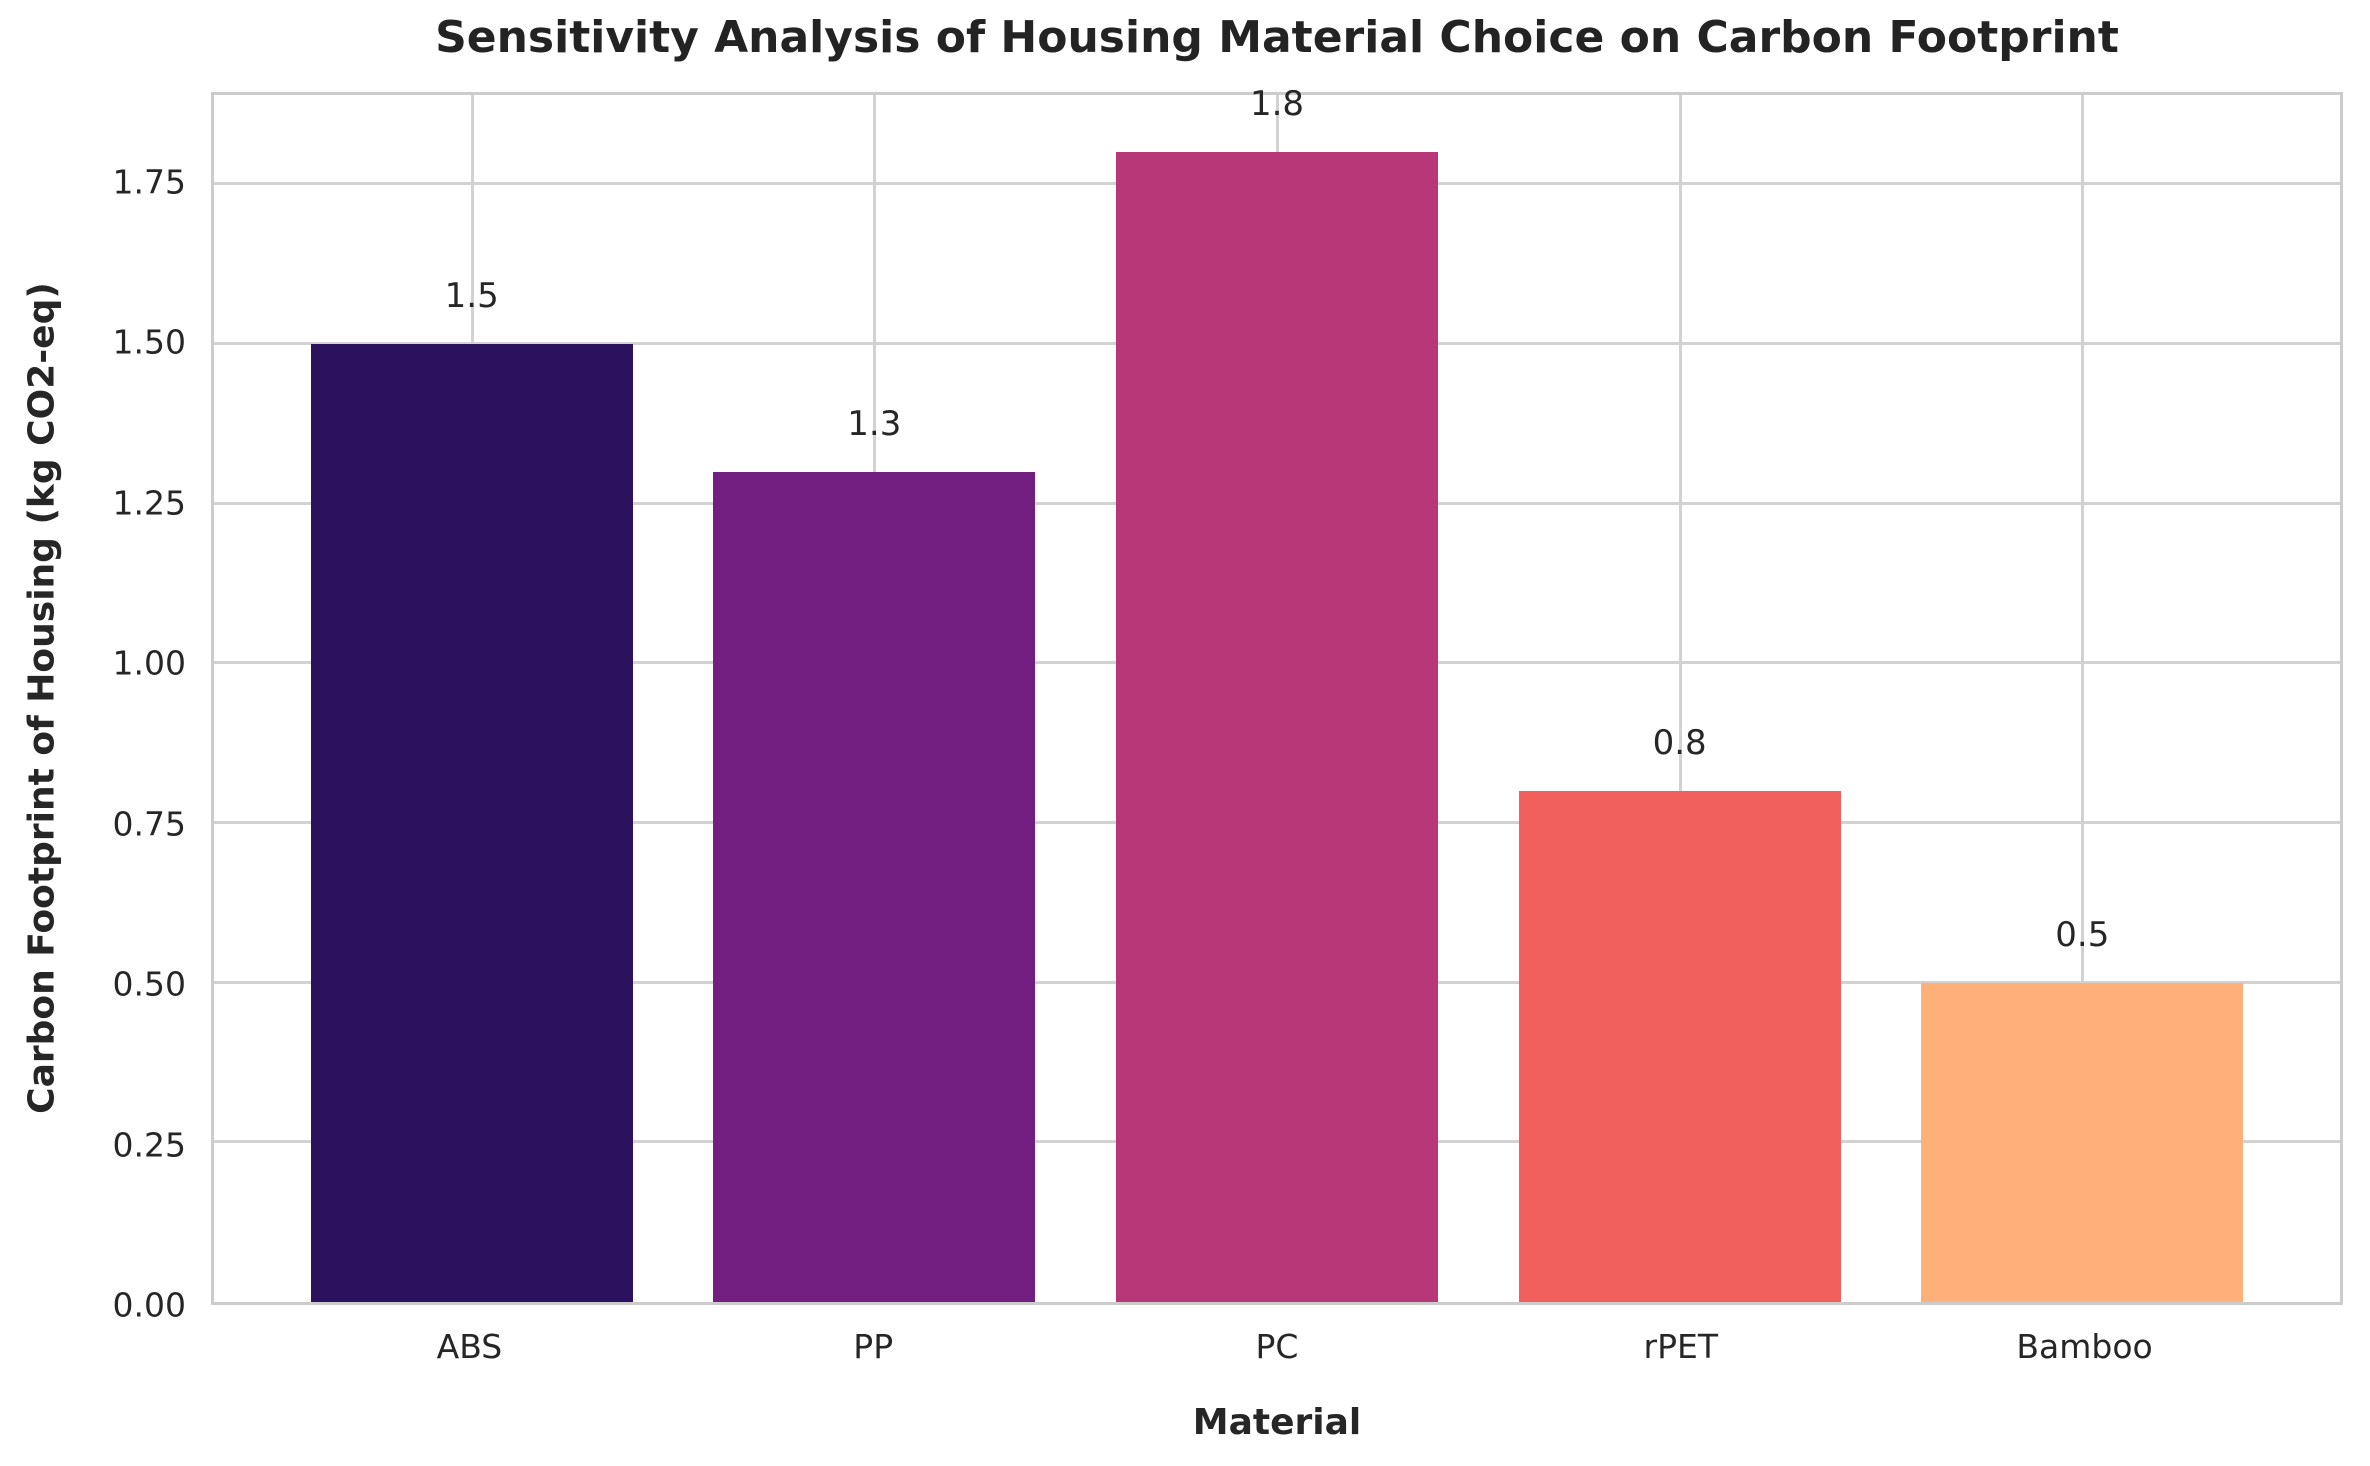 This screenshot has height=1466, width=2370. What do you see at coordinates (1277, 104) in the screenshot?
I see `bar-value-label: 1.8` at bounding box center [1277, 104].